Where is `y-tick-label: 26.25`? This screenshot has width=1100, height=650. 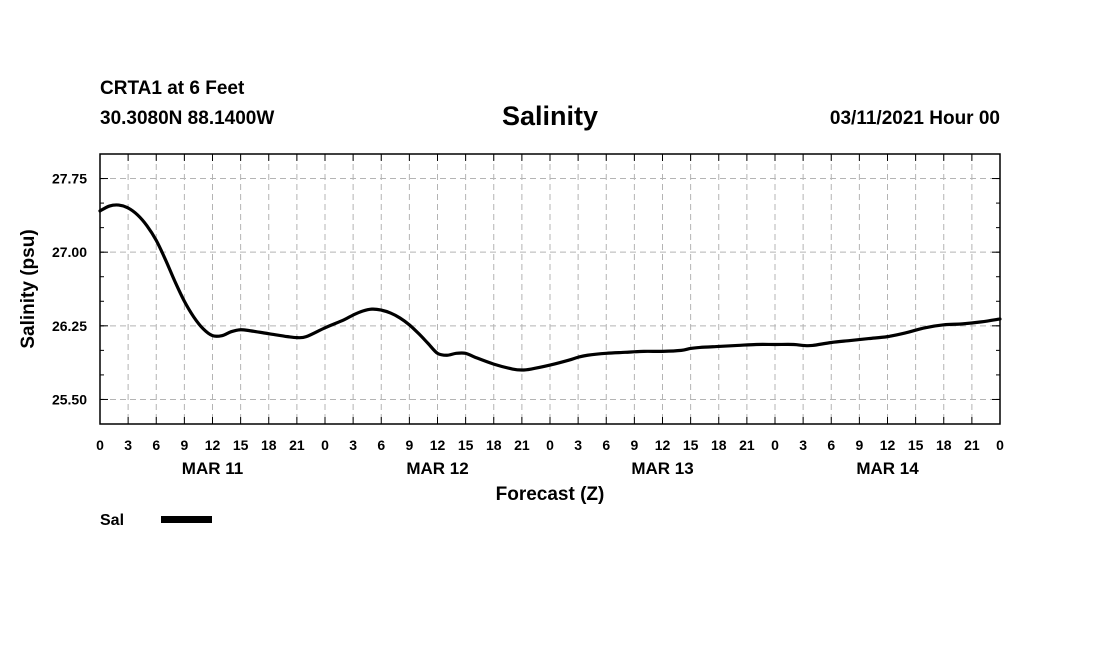 y-tick-label: 26.25 is located at coordinates (69, 326).